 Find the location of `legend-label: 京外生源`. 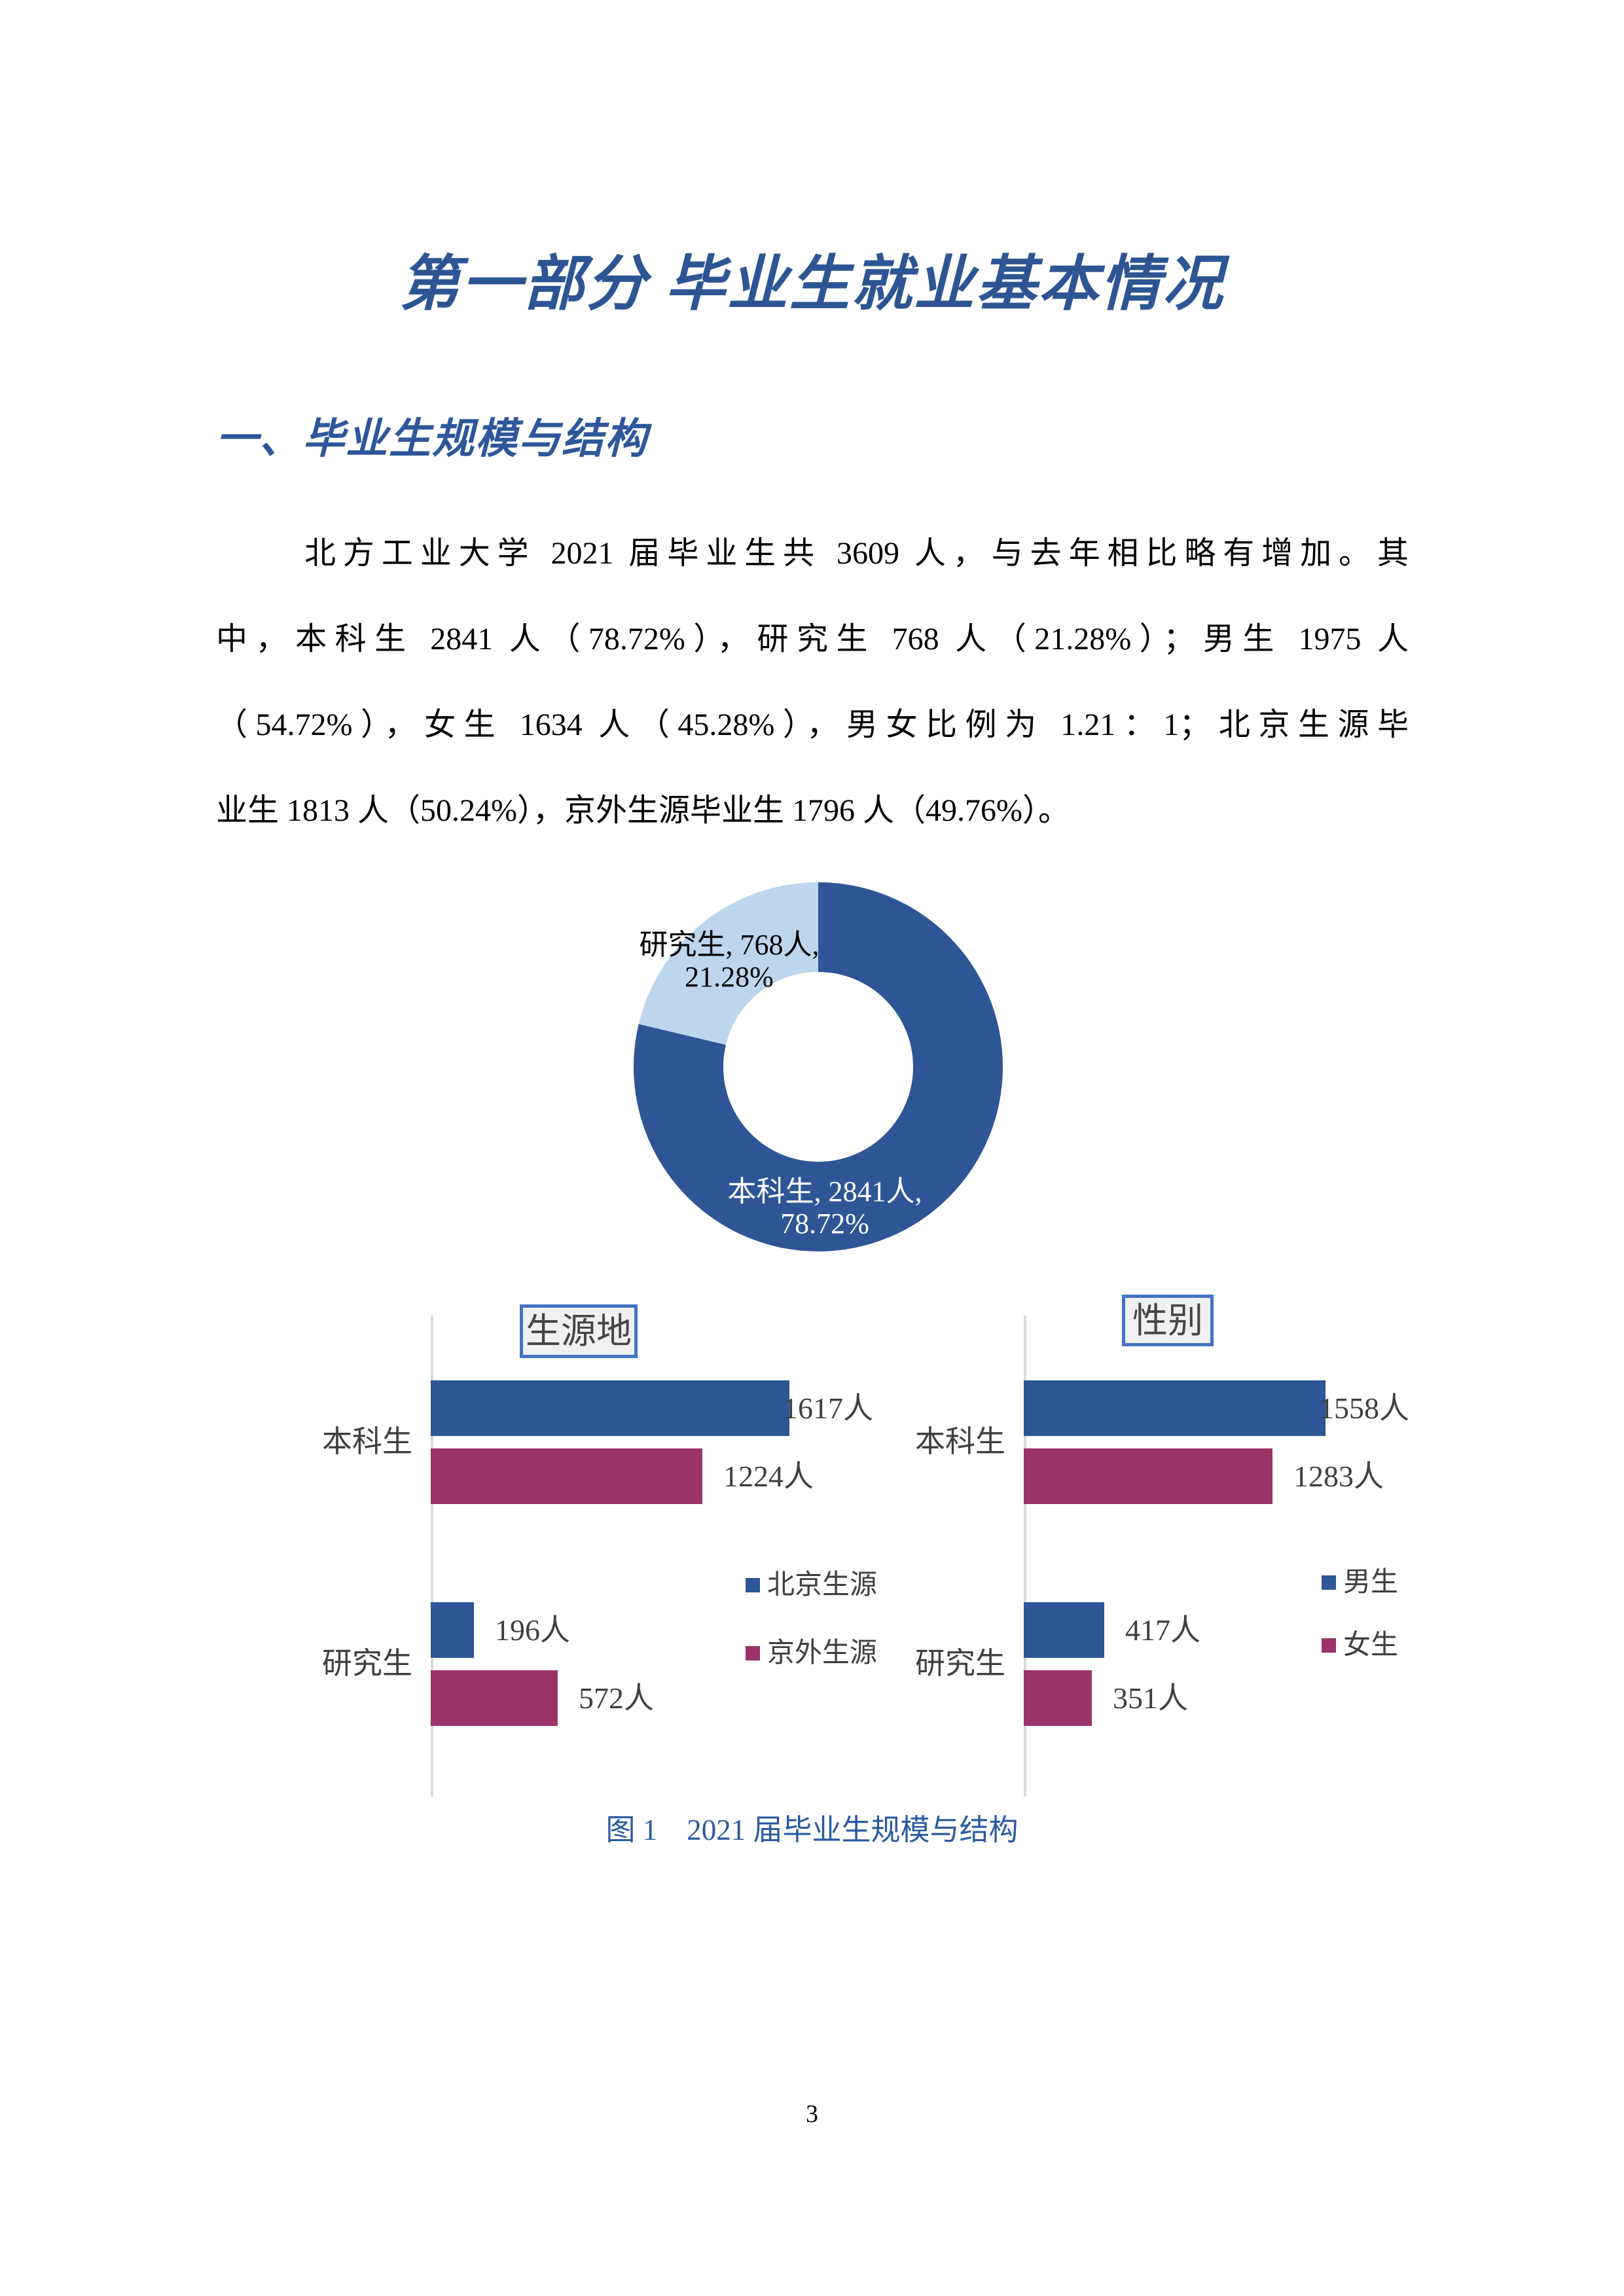

legend-label: 京外生源 is located at coordinates (822, 1653).